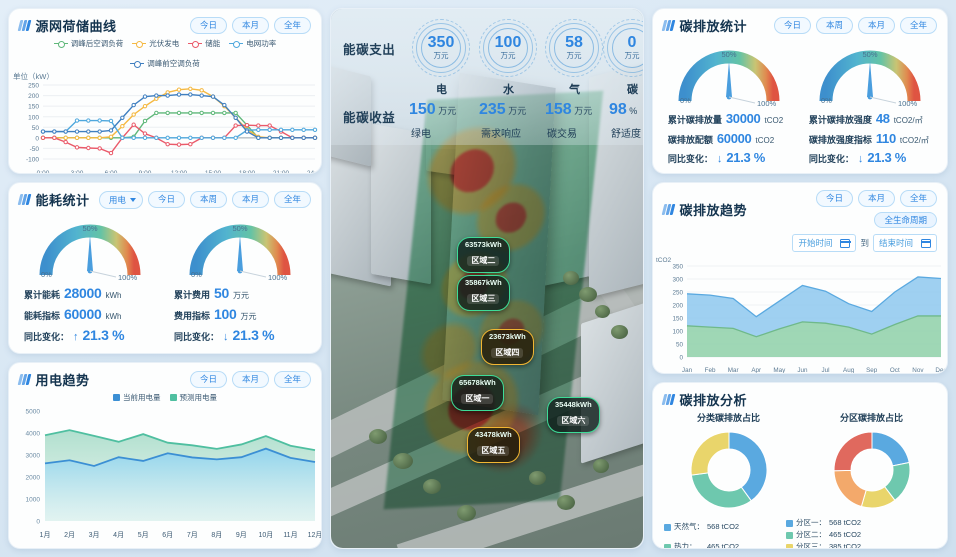 This screenshot has height=557, width=956. Describe the element at coordinates (905, 220) in the screenshot. I see `filter-lifecycle-button: 全生命周期` at that location.